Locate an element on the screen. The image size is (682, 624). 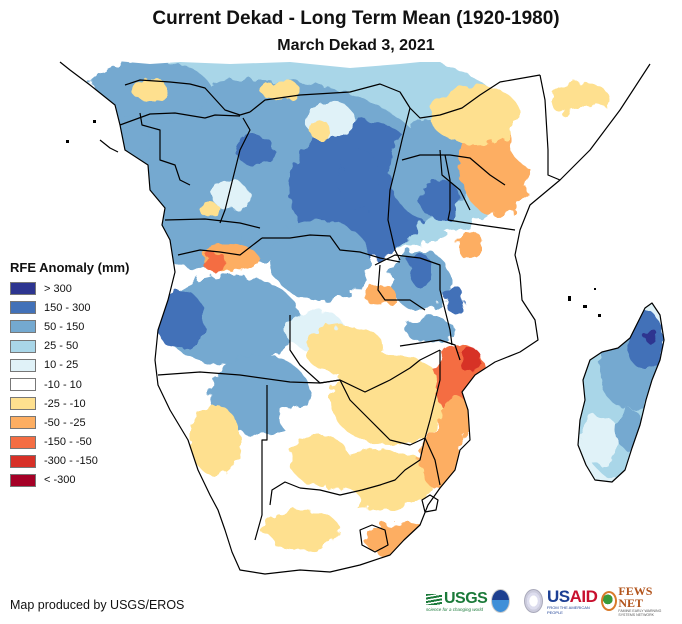
legend-item: 150 - 300 is located at coordinates (69, 307).